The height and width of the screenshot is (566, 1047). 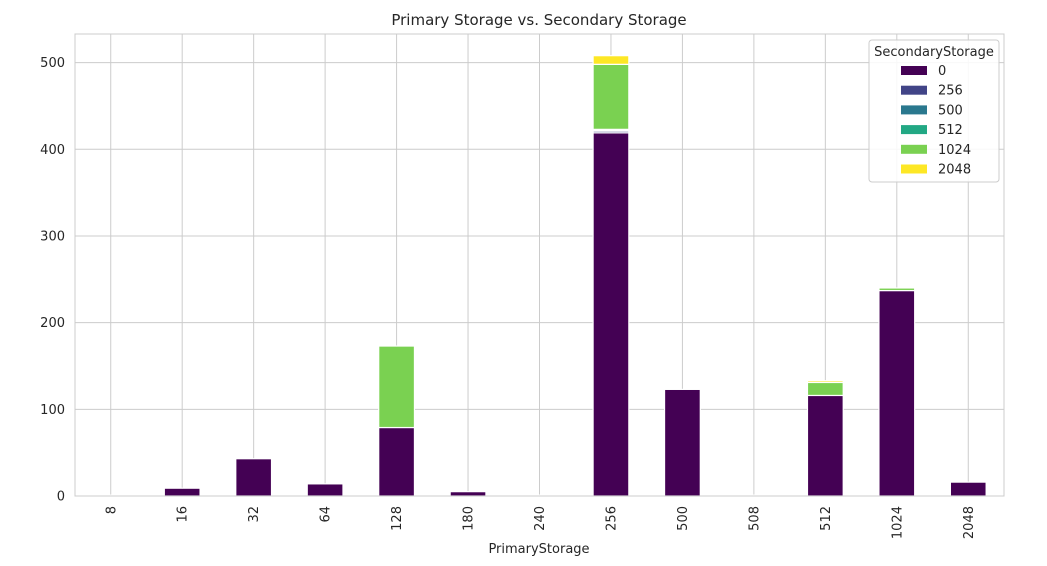 What do you see at coordinates (397, 518) in the screenshot?
I see `x-tick-label: 128` at bounding box center [397, 518].